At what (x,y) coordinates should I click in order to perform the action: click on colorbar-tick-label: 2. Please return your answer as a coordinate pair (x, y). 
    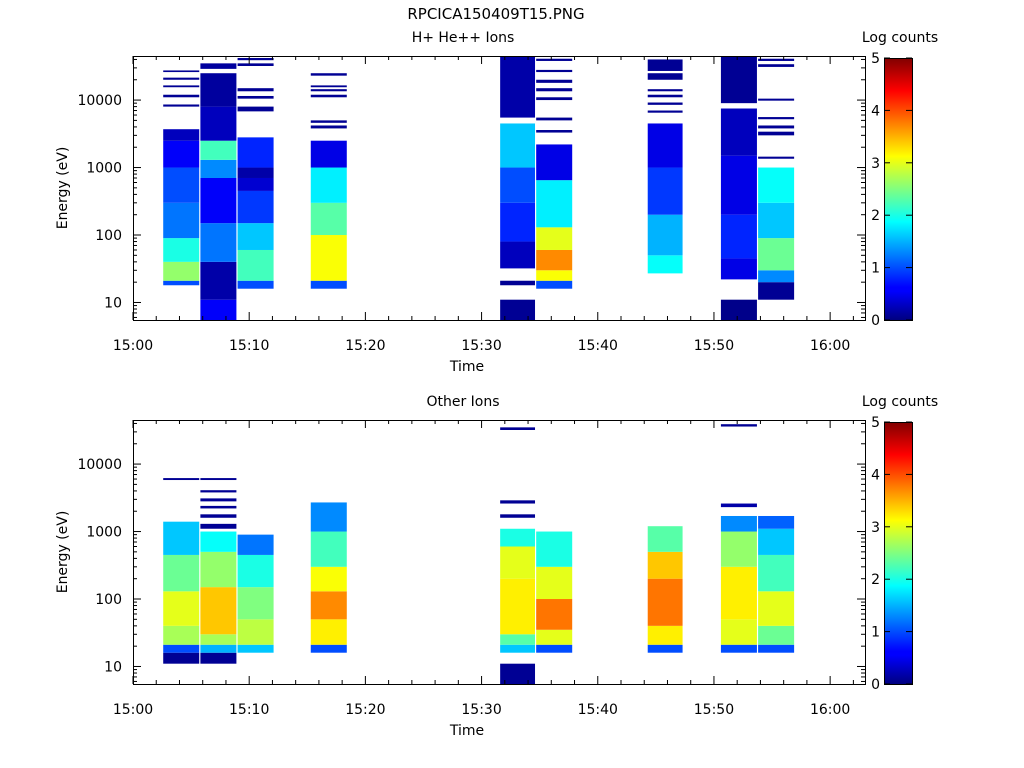
    Looking at the image, I should click on (875, 216).